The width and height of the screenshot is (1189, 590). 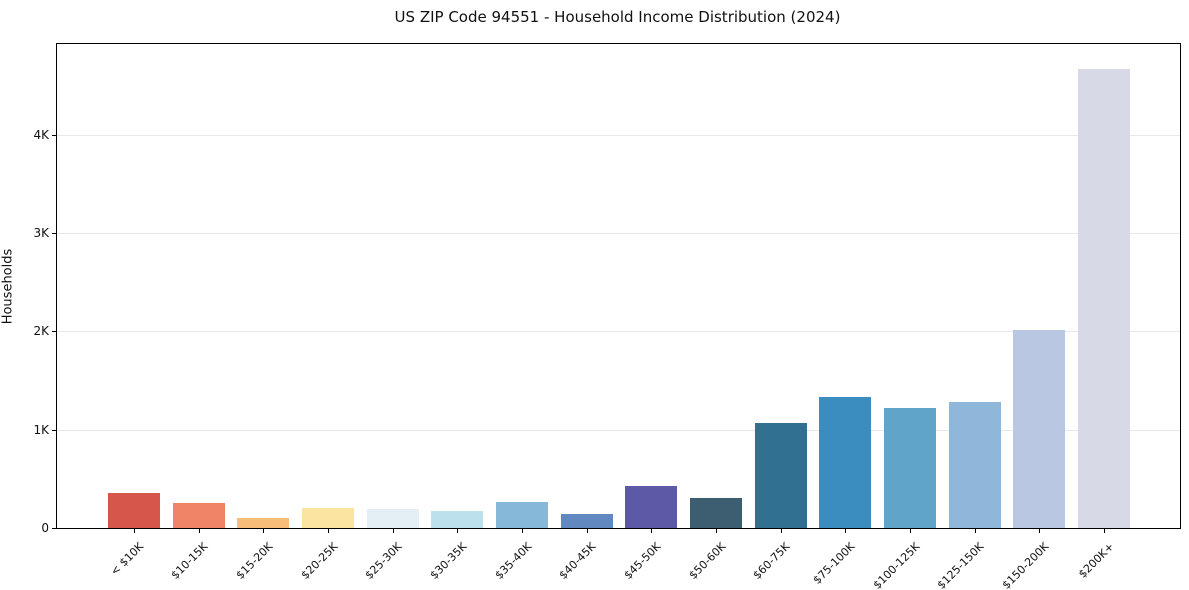 I want to click on bar-$100-125K, so click(x=910, y=467).